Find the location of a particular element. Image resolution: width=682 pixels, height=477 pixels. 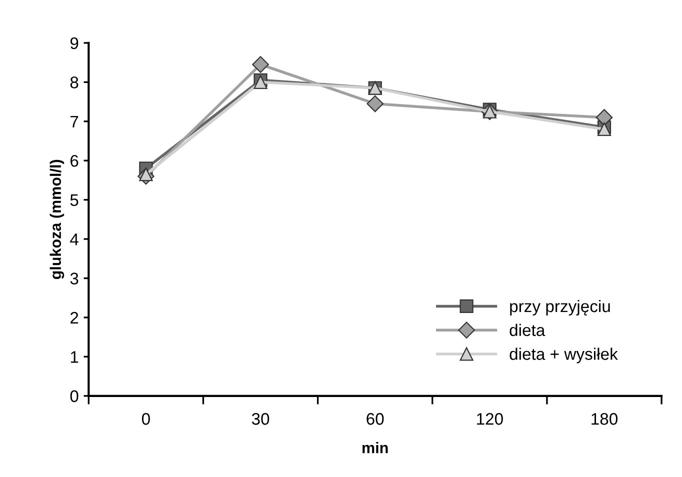

y-tick-label: 8 is located at coordinates (74, 82).